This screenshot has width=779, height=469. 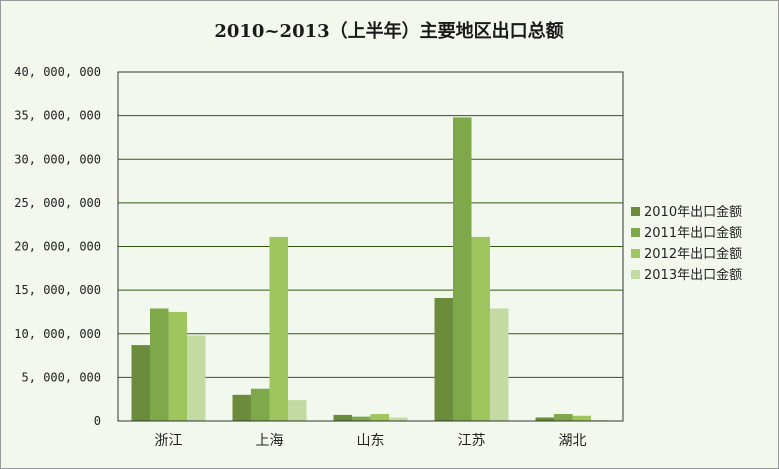 I want to click on y-tick-label: 25, 000, 000, so click(x=57, y=203).